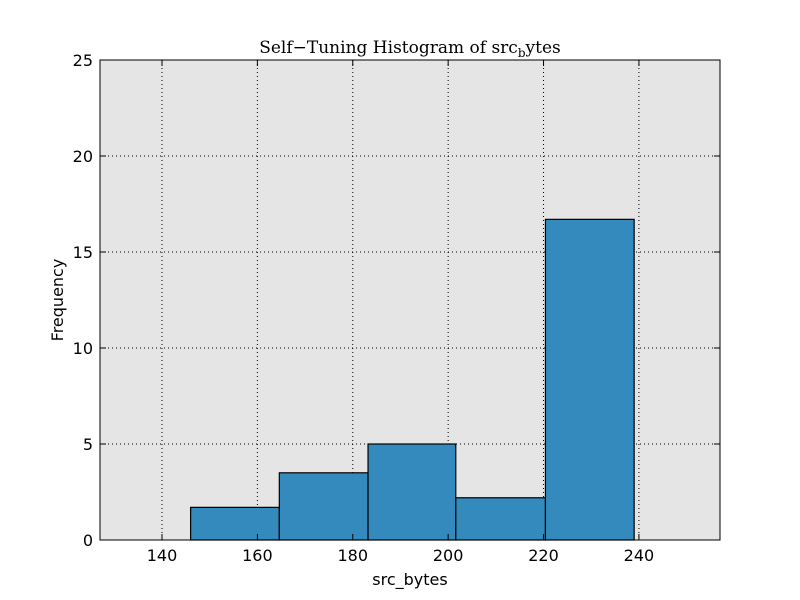  What do you see at coordinates (83, 156) in the screenshot?
I see `y-tick-label: 20` at bounding box center [83, 156].